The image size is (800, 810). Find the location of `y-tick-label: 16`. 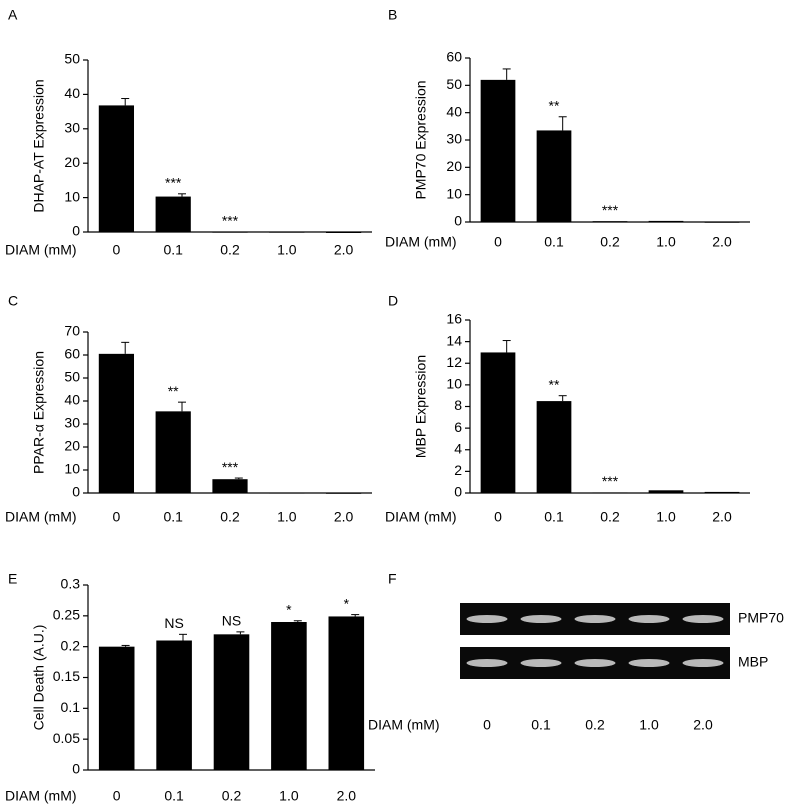

y-tick-label: 16 is located at coordinates (454, 319).